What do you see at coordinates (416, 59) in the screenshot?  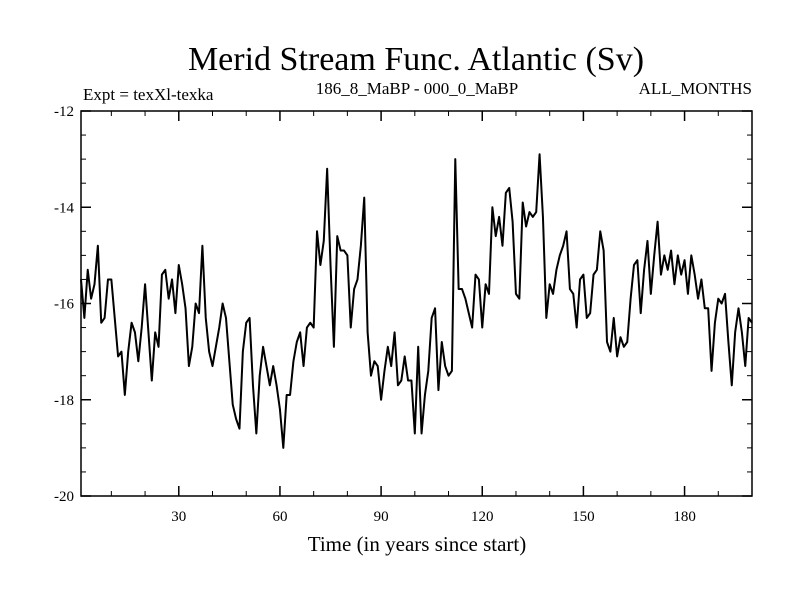 I see `chart-title: Merid Stream Func. Atlantic (Sv)` at bounding box center [416, 59].